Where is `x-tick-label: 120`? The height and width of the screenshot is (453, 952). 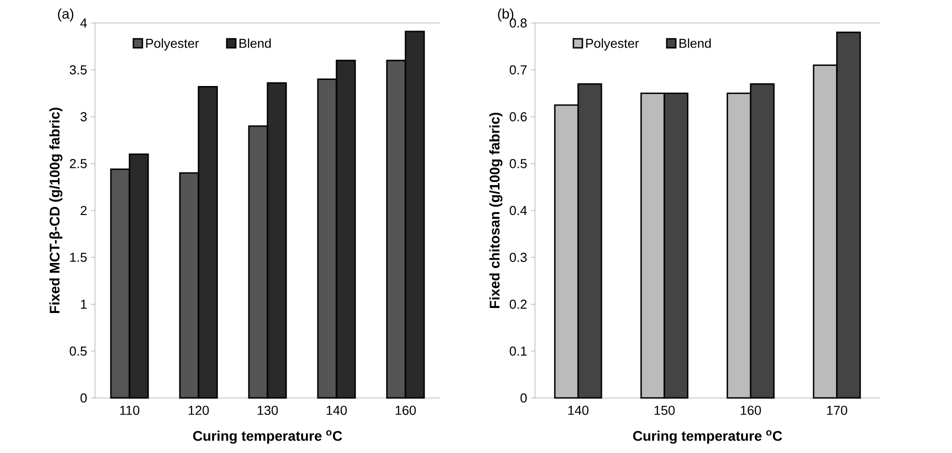 x-tick-label: 120 is located at coordinates (198, 410).